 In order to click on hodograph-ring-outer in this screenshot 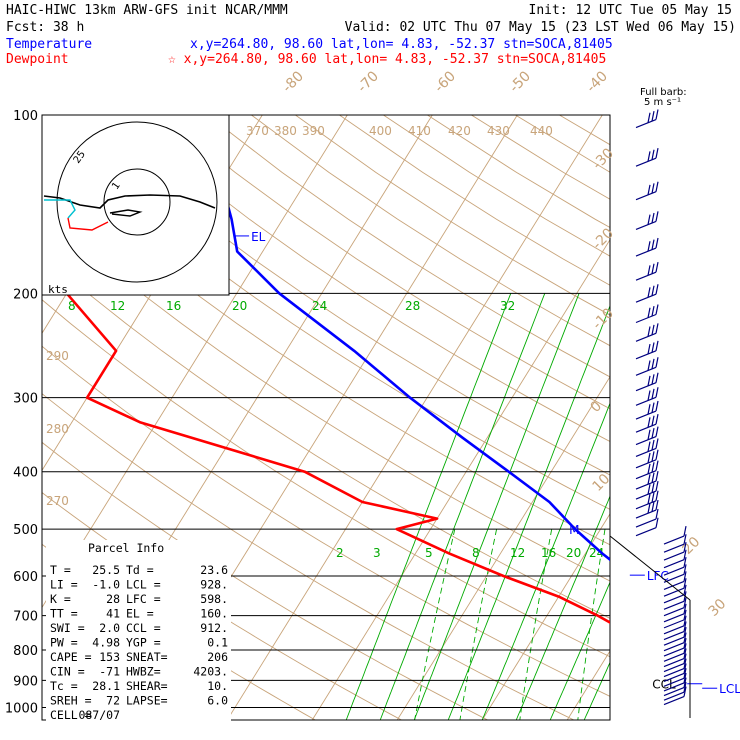, I will do `click(137, 202)`.